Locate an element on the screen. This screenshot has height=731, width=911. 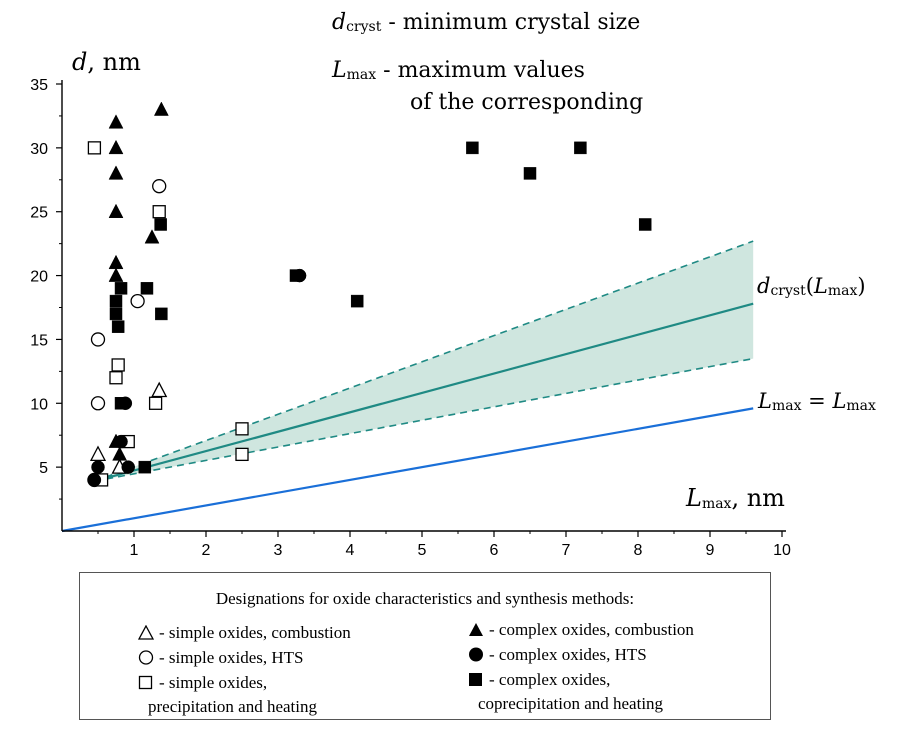
x-tick-label: 4 is located at coordinates (350, 550).